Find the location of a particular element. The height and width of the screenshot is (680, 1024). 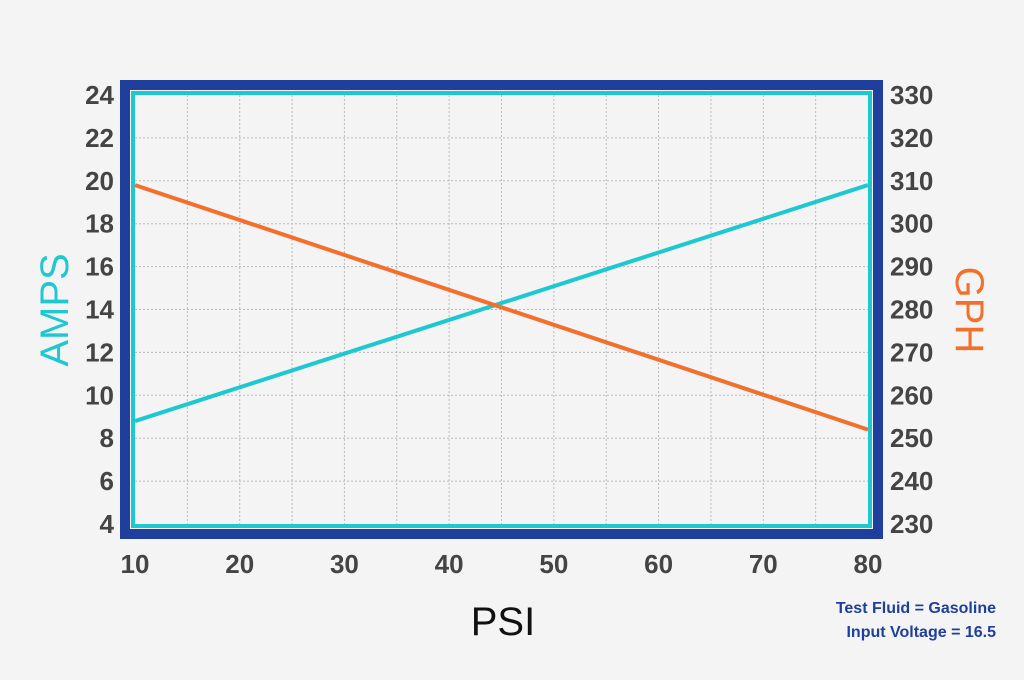

x-tick-label: 40 is located at coordinates (449, 564).